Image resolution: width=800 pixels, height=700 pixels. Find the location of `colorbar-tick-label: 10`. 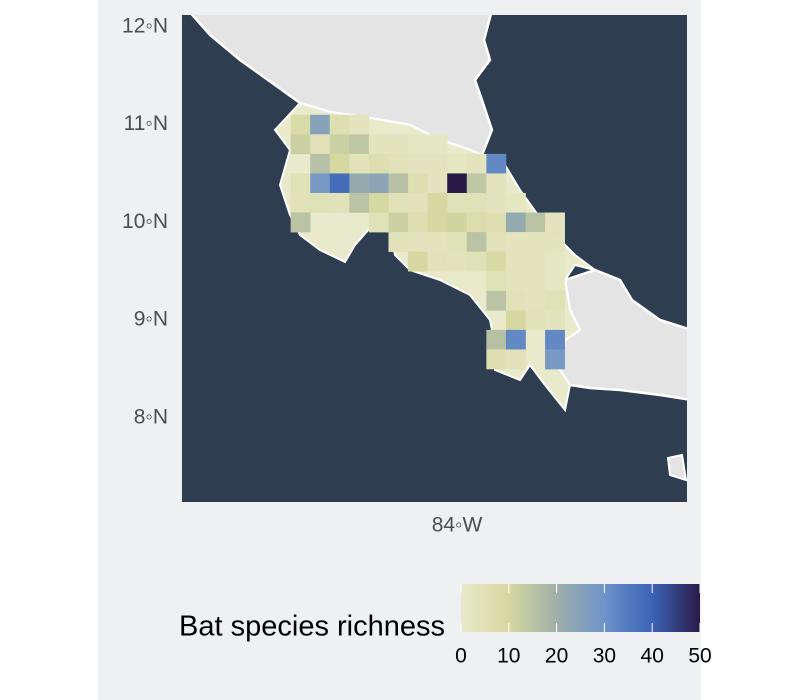

colorbar-tick-label: 10 is located at coordinates (508, 656).